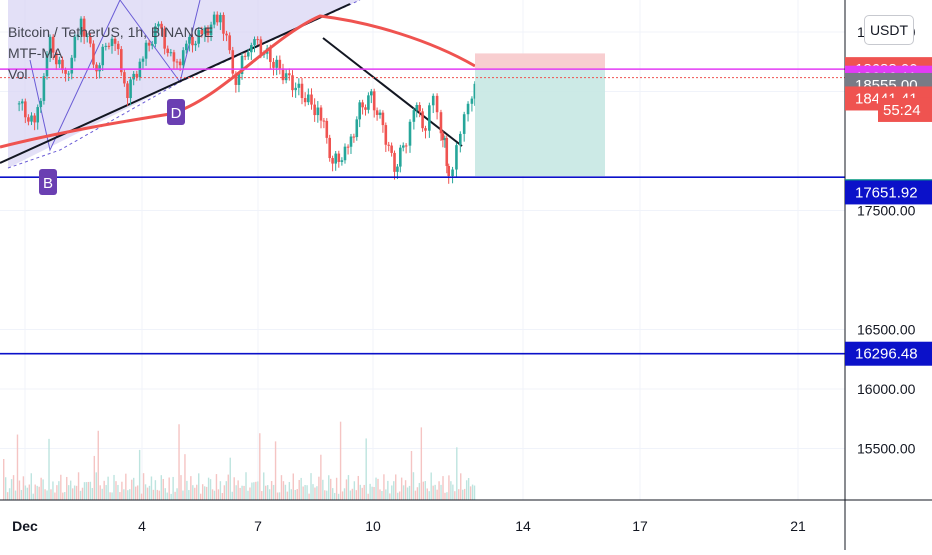 The width and height of the screenshot is (932, 555). Describe the element at coordinates (111, 32) in the screenshot. I see `symbol-title: Bitcoin / TetherUS, 1h, BINANCE` at that location.